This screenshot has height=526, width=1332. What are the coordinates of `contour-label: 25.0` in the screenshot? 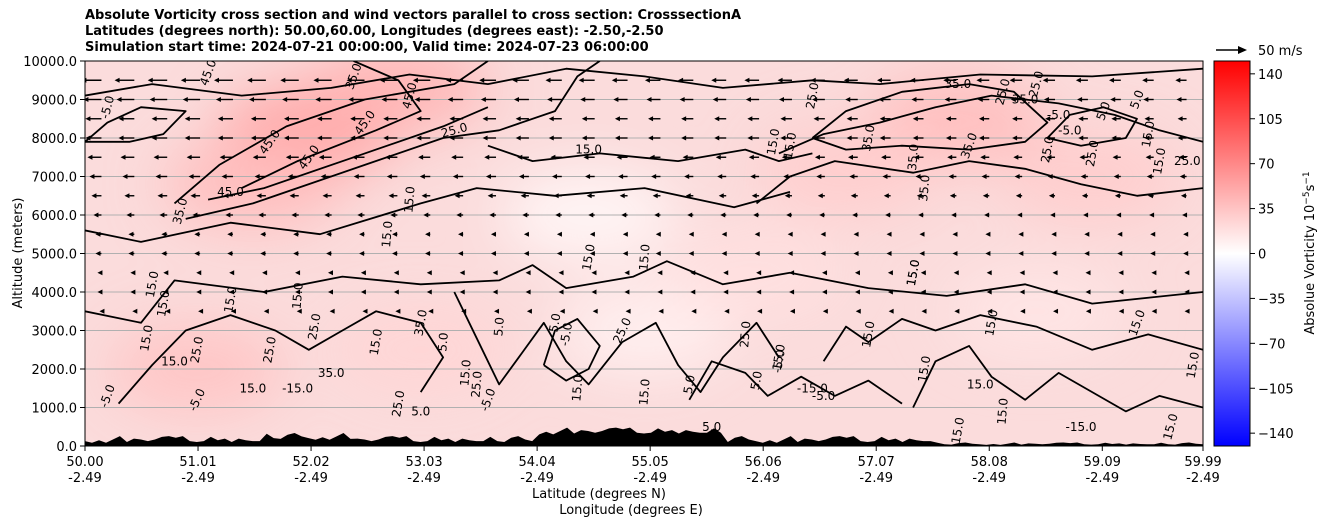 It's located at (454, 130).